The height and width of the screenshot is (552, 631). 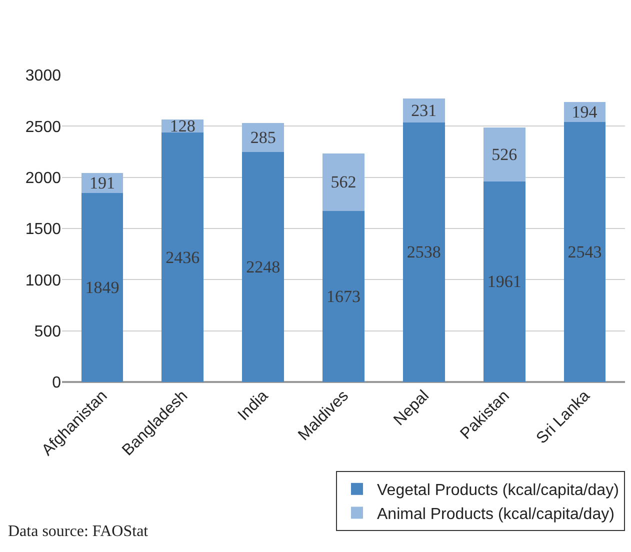 I want to click on data-label: 2538, so click(x=423, y=252).